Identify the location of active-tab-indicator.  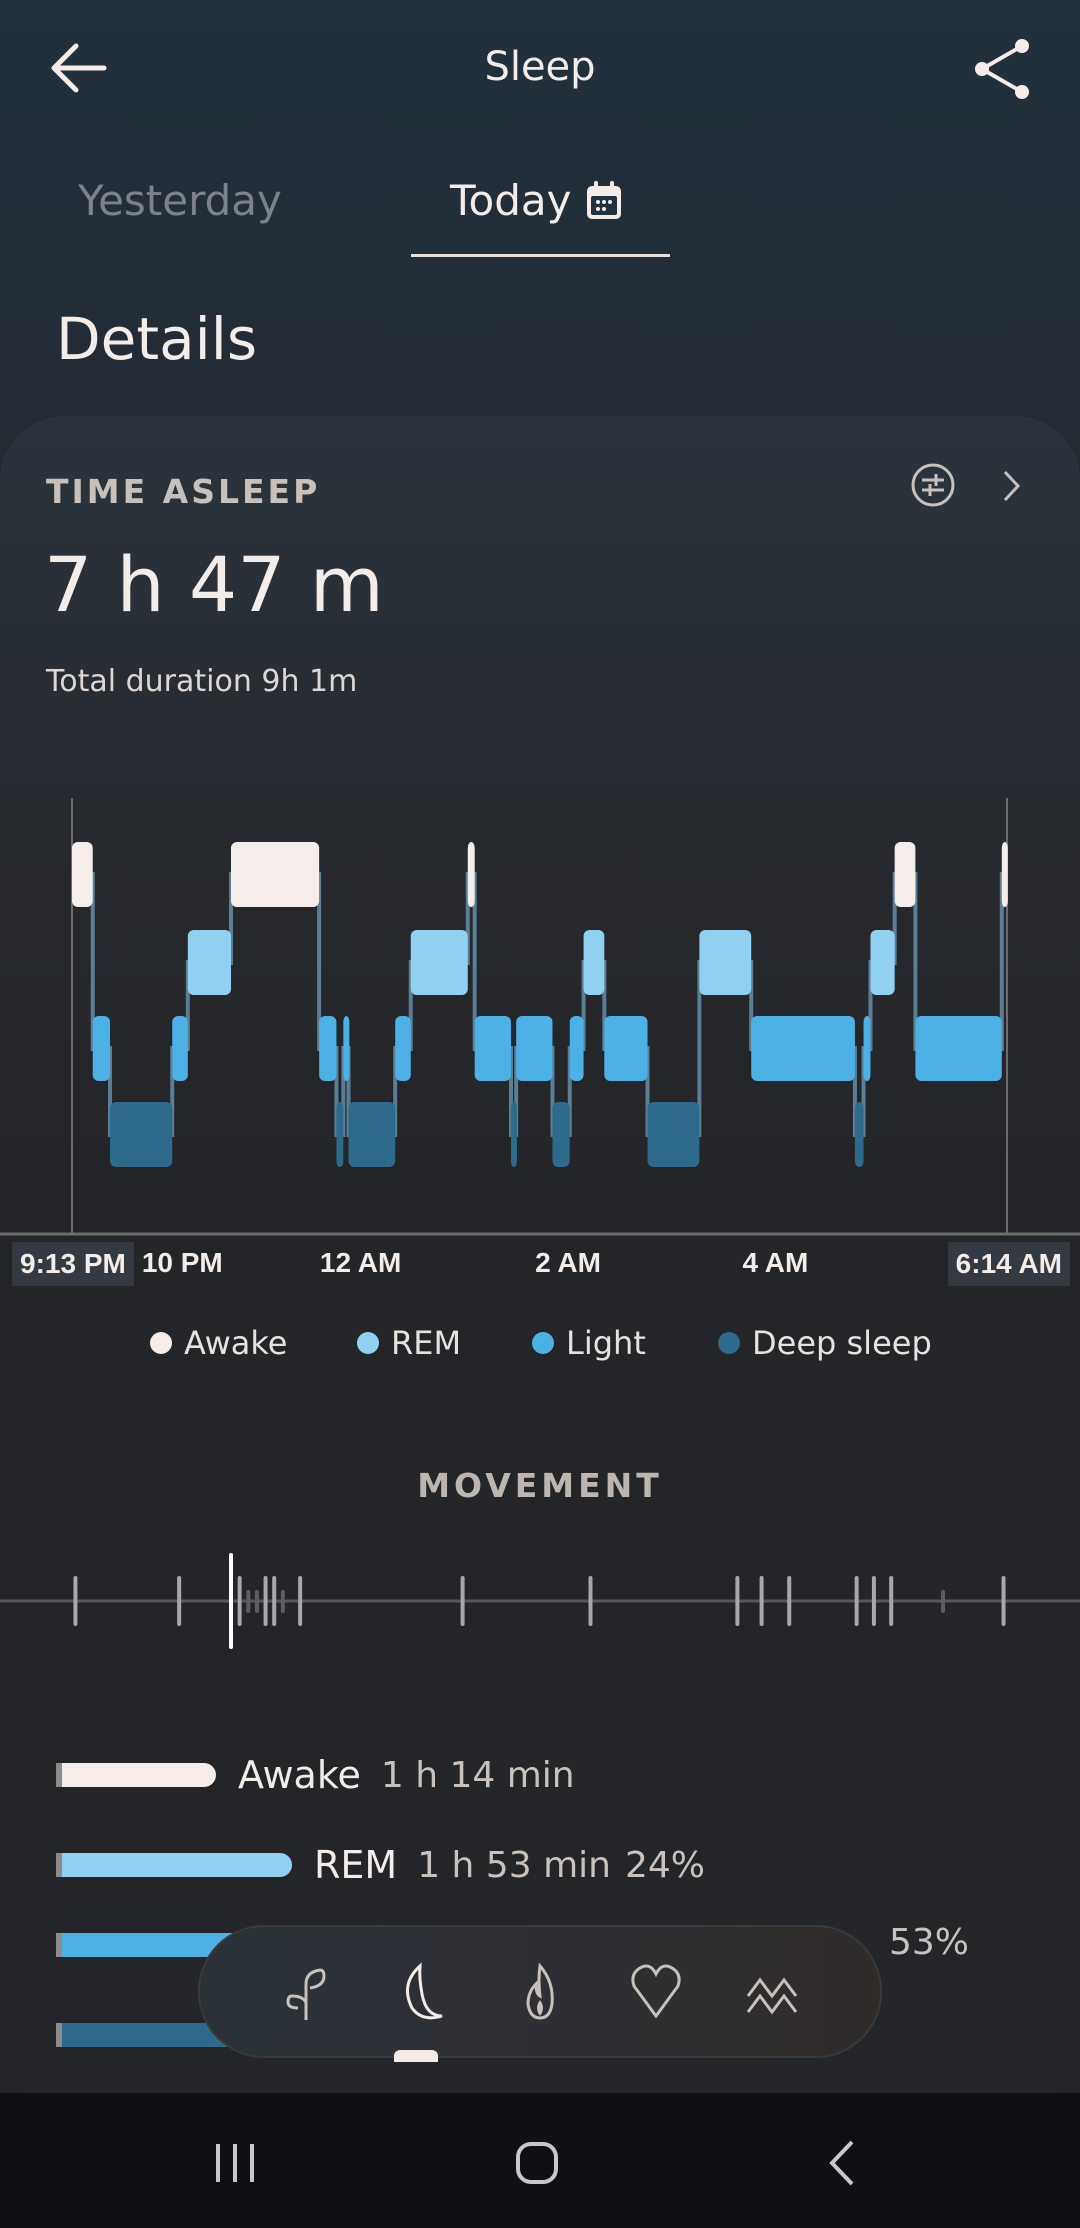
(540, 255).